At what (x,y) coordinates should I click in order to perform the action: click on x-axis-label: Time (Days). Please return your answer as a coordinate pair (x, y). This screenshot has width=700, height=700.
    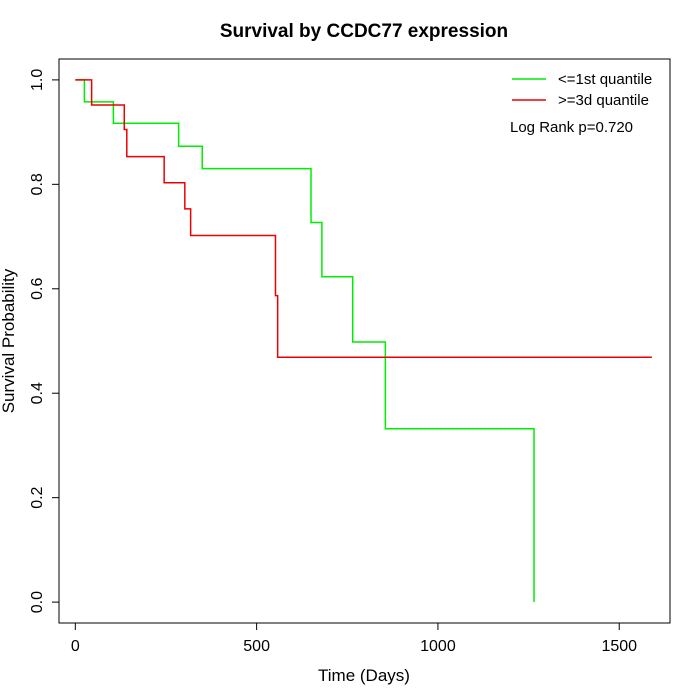
    Looking at the image, I should click on (364, 675).